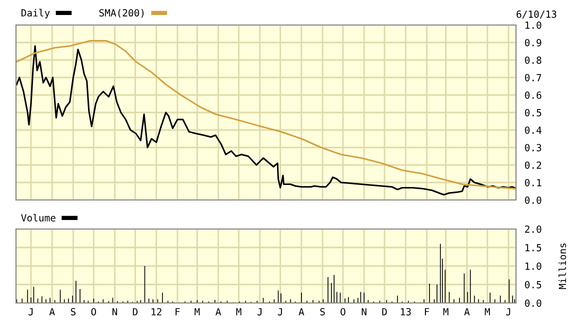 This screenshot has height=322, width=578. I want to click on y-tick-label: 0.7, so click(533, 78).